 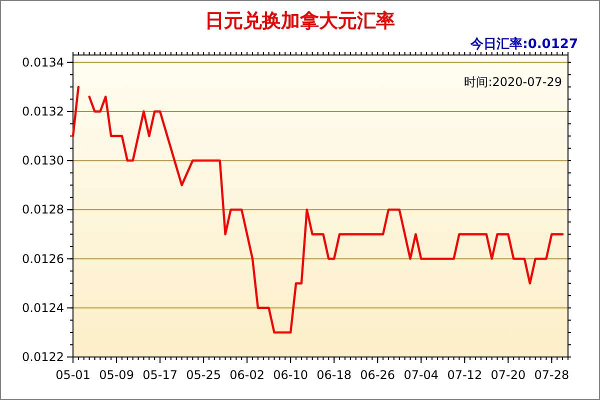 I want to click on y-tick-label: 0.0122, so click(x=43, y=357).